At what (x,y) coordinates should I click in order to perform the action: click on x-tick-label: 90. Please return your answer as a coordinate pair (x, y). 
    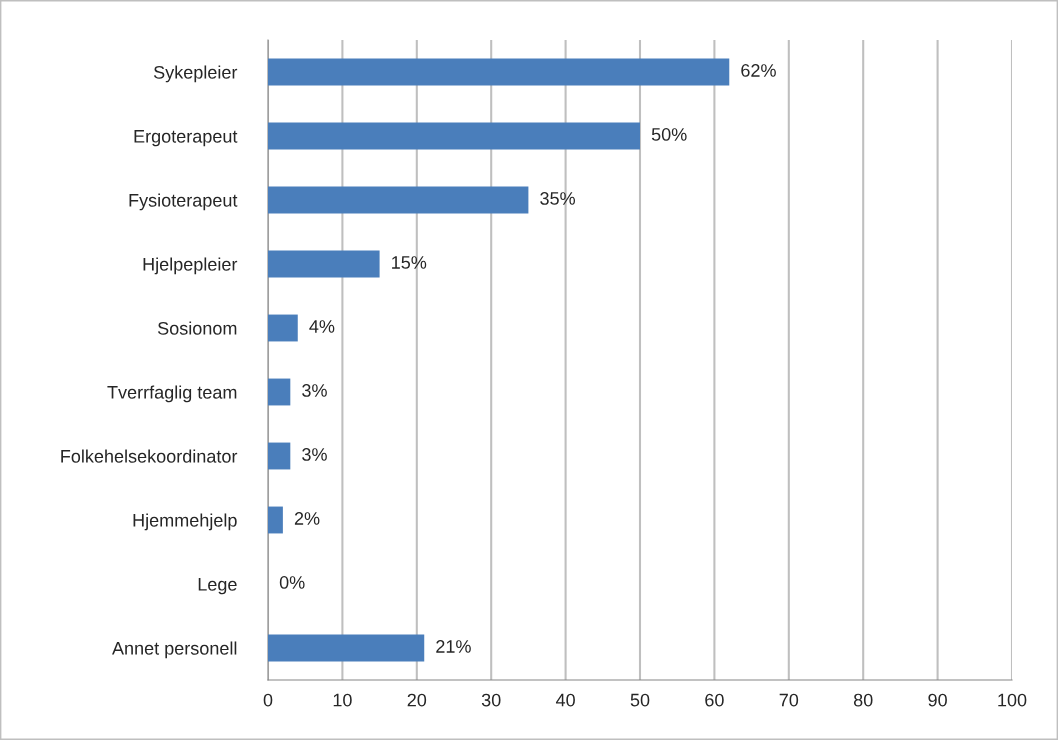
    Looking at the image, I should click on (937, 700).